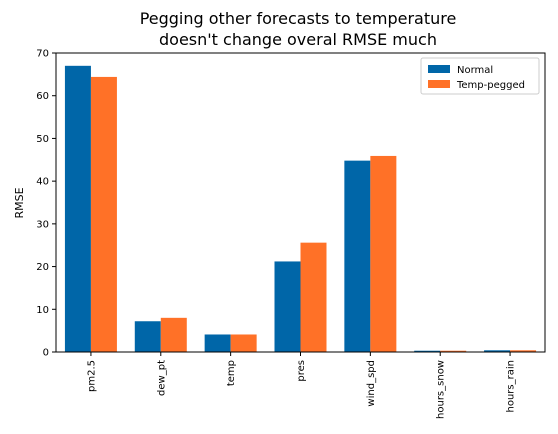  I want to click on bar-temp-pegged-wind-spd, so click(383, 254).